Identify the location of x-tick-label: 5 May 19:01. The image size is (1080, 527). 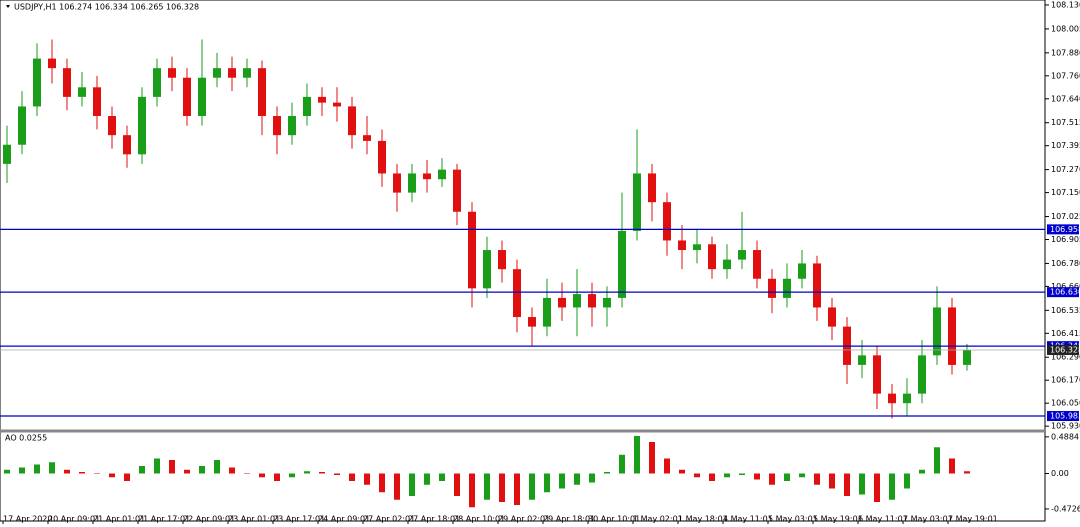
(838, 519).